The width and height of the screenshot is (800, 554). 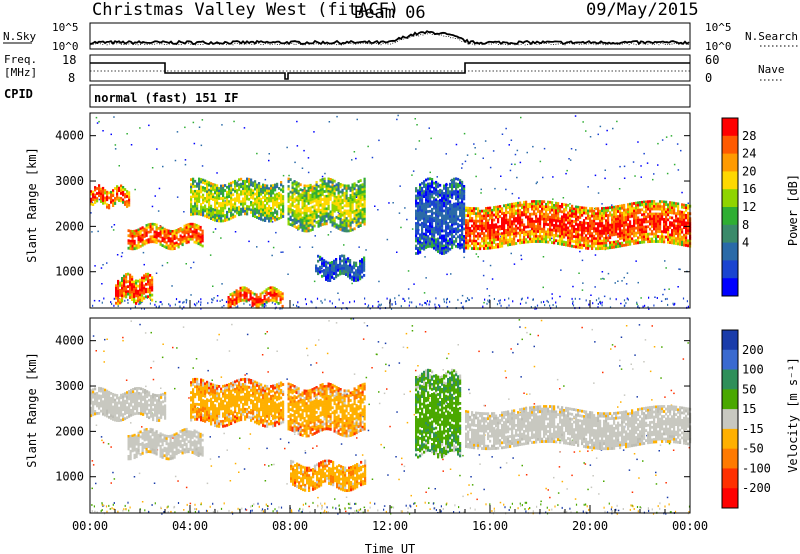 I want to click on freq-label: Freq., so click(x=20, y=59).